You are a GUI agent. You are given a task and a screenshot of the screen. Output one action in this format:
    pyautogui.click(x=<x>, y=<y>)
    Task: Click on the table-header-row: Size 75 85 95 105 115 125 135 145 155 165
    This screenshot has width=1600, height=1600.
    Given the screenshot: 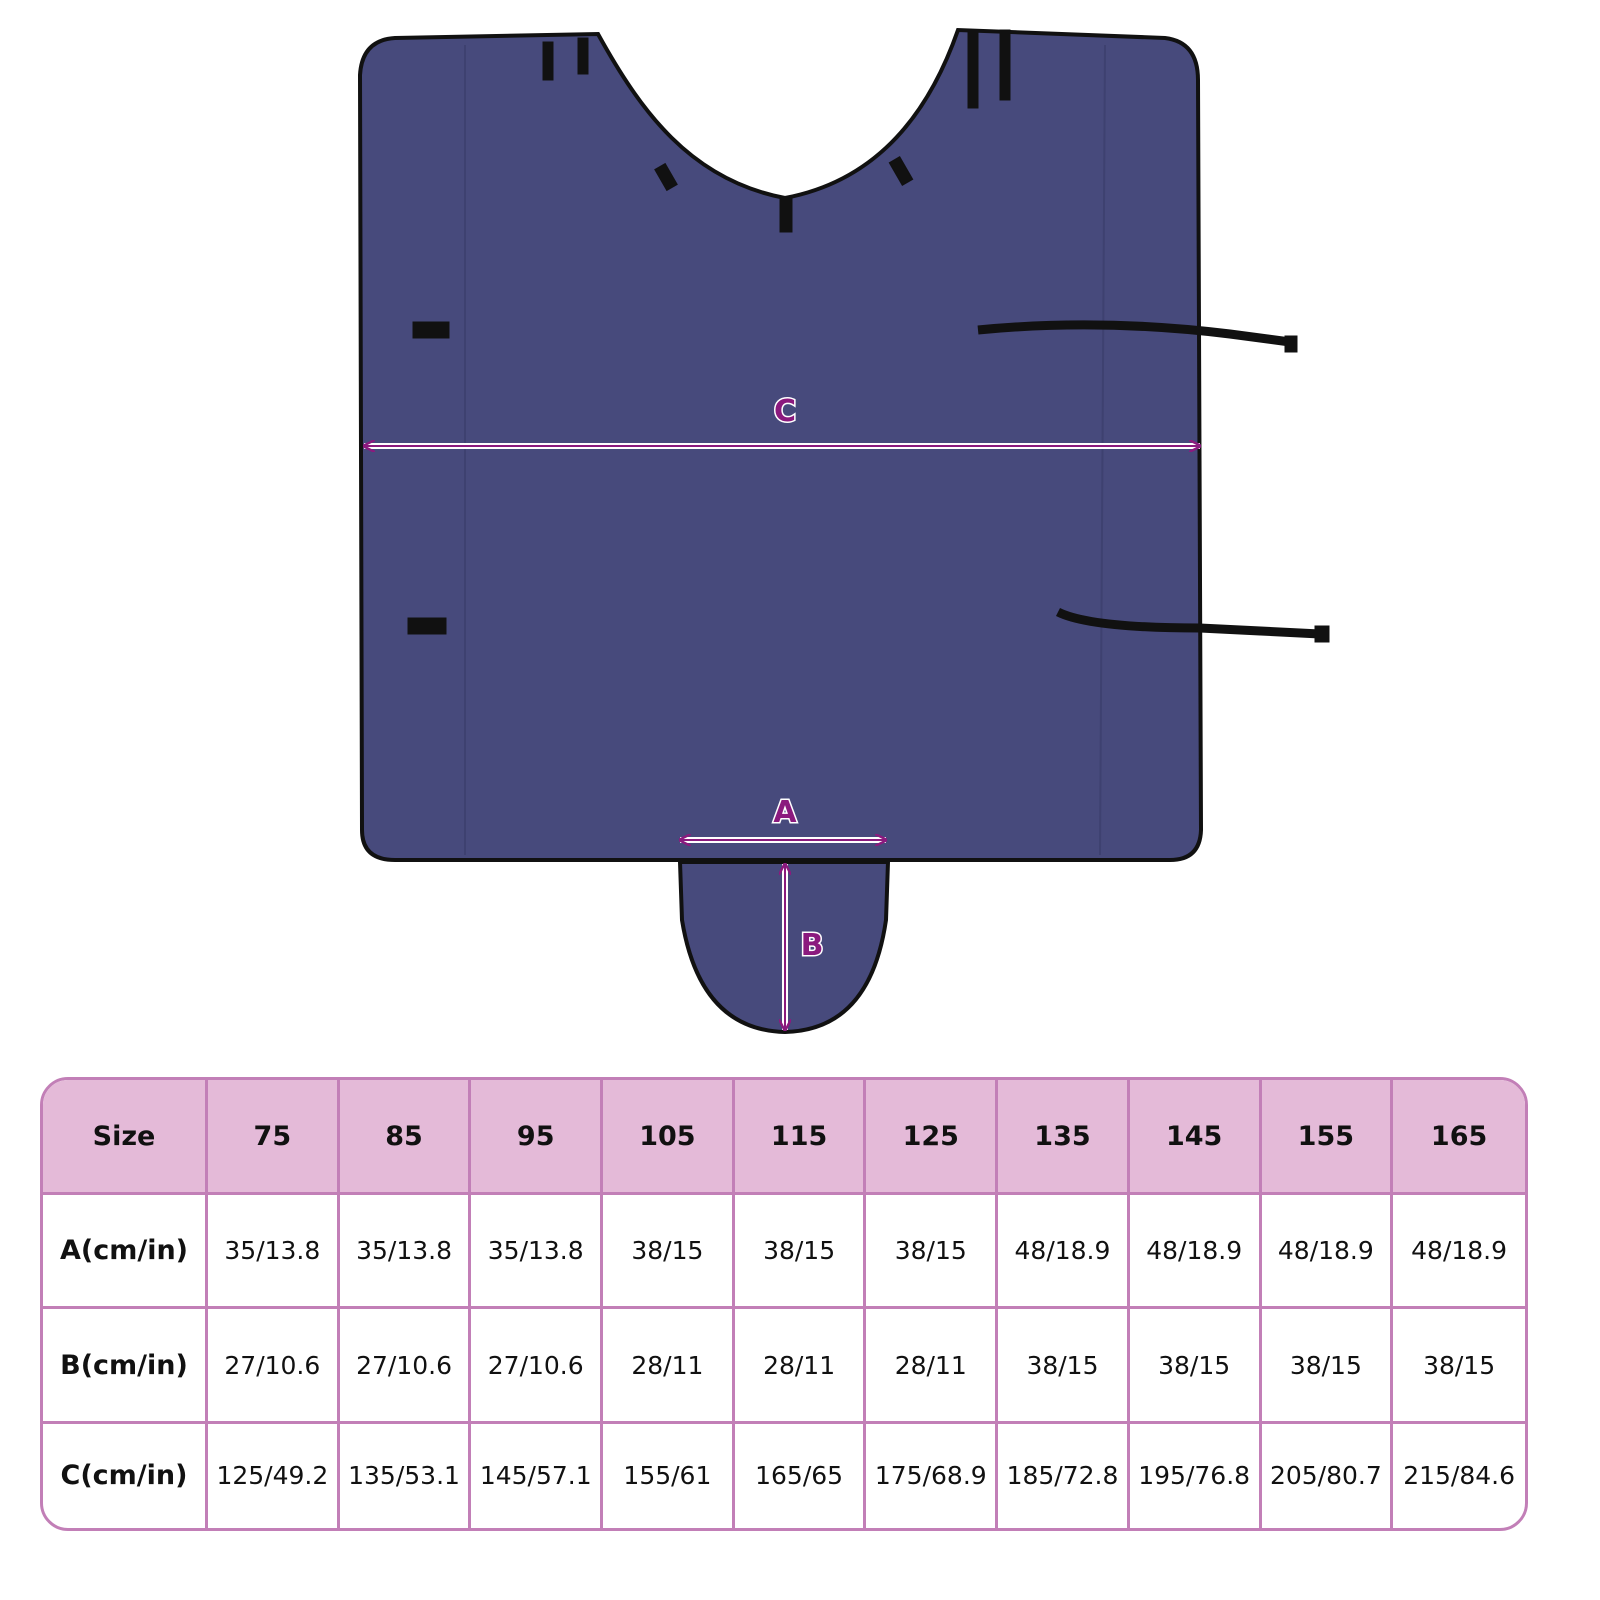 What is the action you would take?
    pyautogui.click(x=784, y=1137)
    